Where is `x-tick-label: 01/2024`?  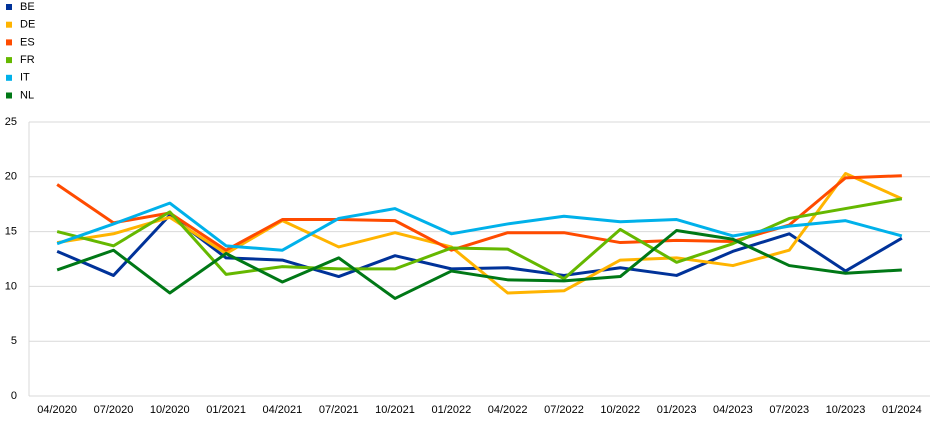
x-tick-label: 01/2024 is located at coordinates (902, 410).